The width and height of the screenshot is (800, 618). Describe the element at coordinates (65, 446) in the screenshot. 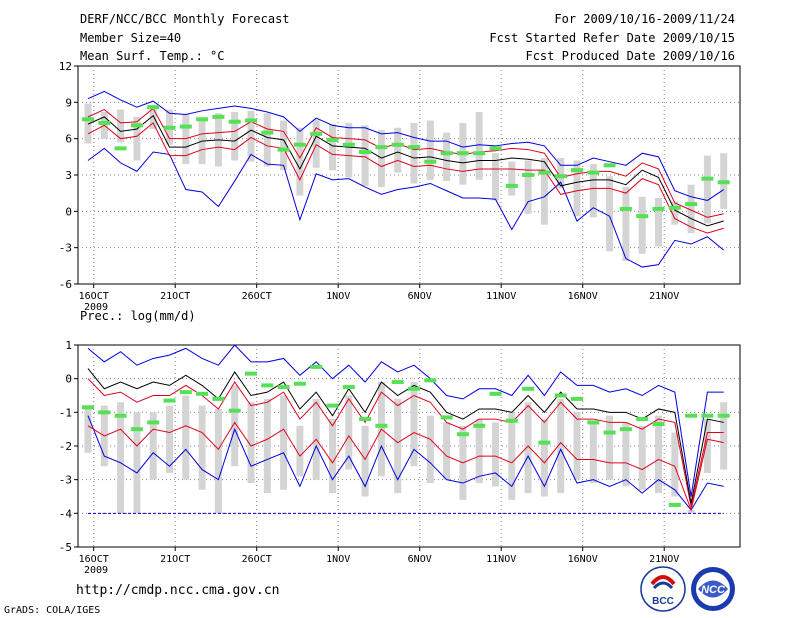

I see `y-tick-label: -2` at that location.